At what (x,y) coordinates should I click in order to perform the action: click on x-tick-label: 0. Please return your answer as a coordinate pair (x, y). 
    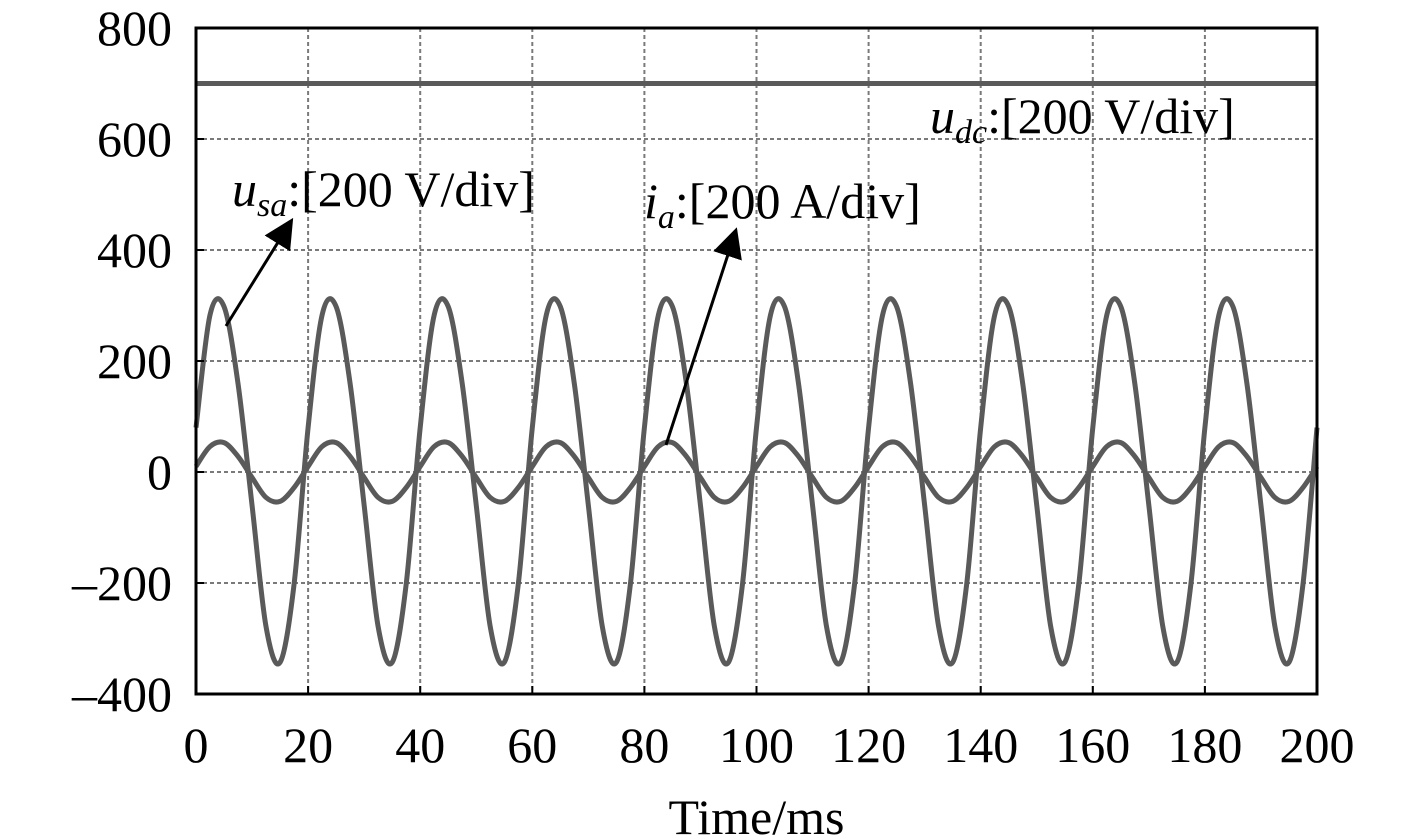
    Looking at the image, I should click on (196, 745).